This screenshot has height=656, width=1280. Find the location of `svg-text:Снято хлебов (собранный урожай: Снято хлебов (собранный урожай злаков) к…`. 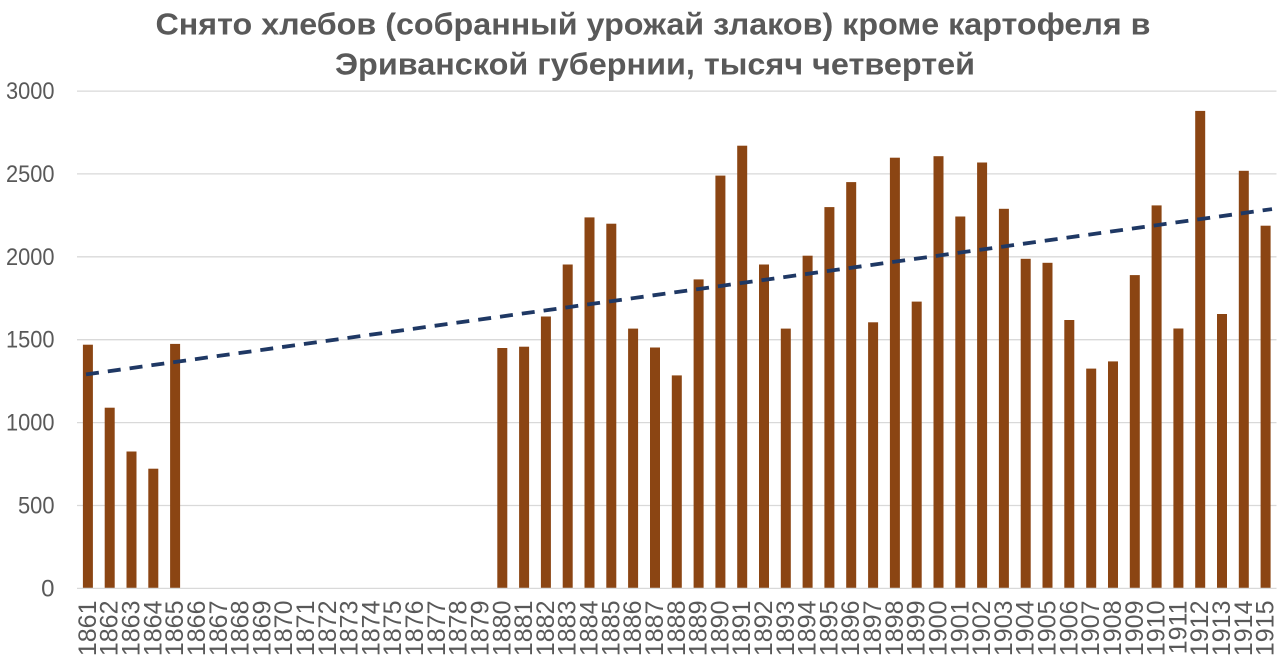

svg-text:Снято хлебов (собранный урожай: Снято хлебов (собранный урожай злаков) к… is located at coordinates (653, 23).